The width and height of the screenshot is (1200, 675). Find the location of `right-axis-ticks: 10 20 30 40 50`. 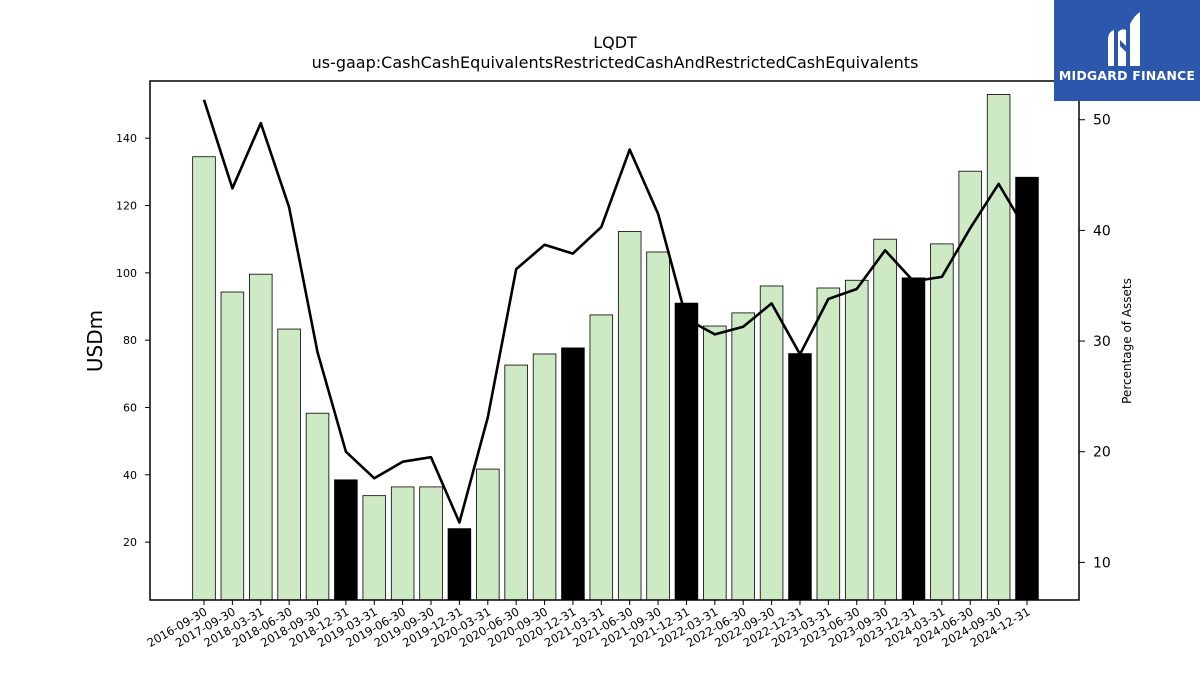

right-axis-ticks: 10 20 30 40 50 is located at coordinates (1095, 342).